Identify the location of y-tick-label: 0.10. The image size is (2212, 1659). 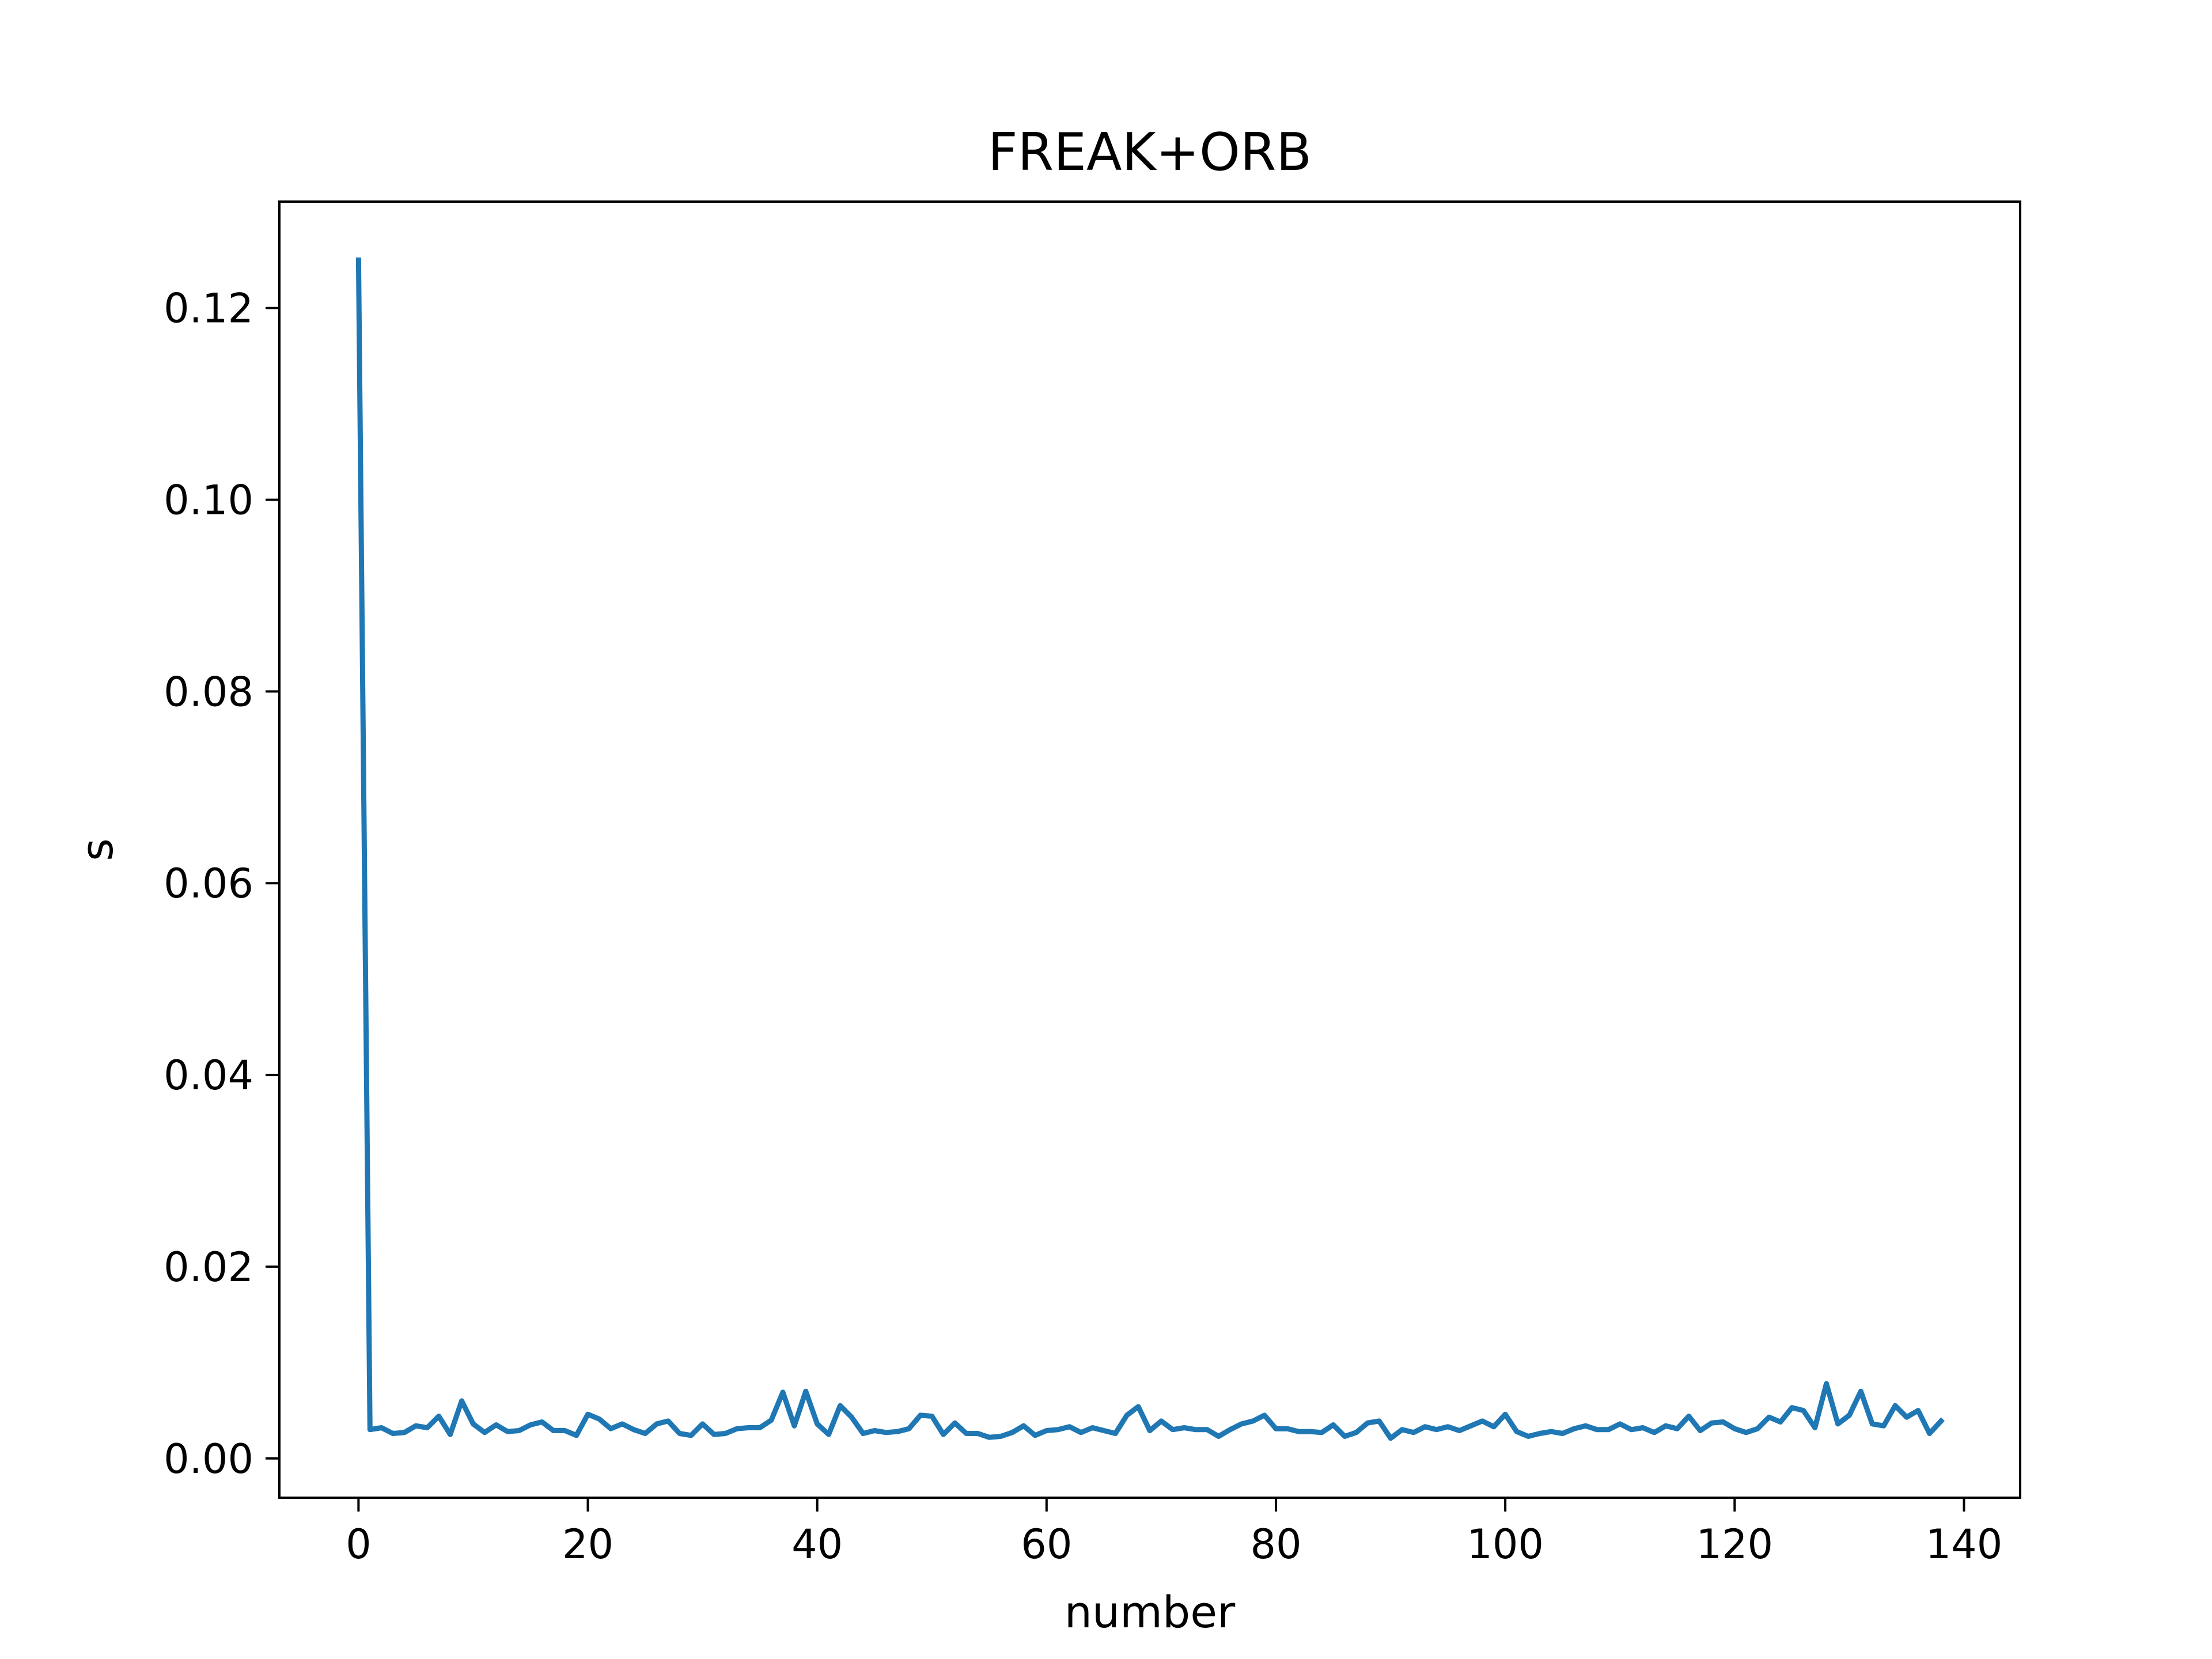
(208, 500).